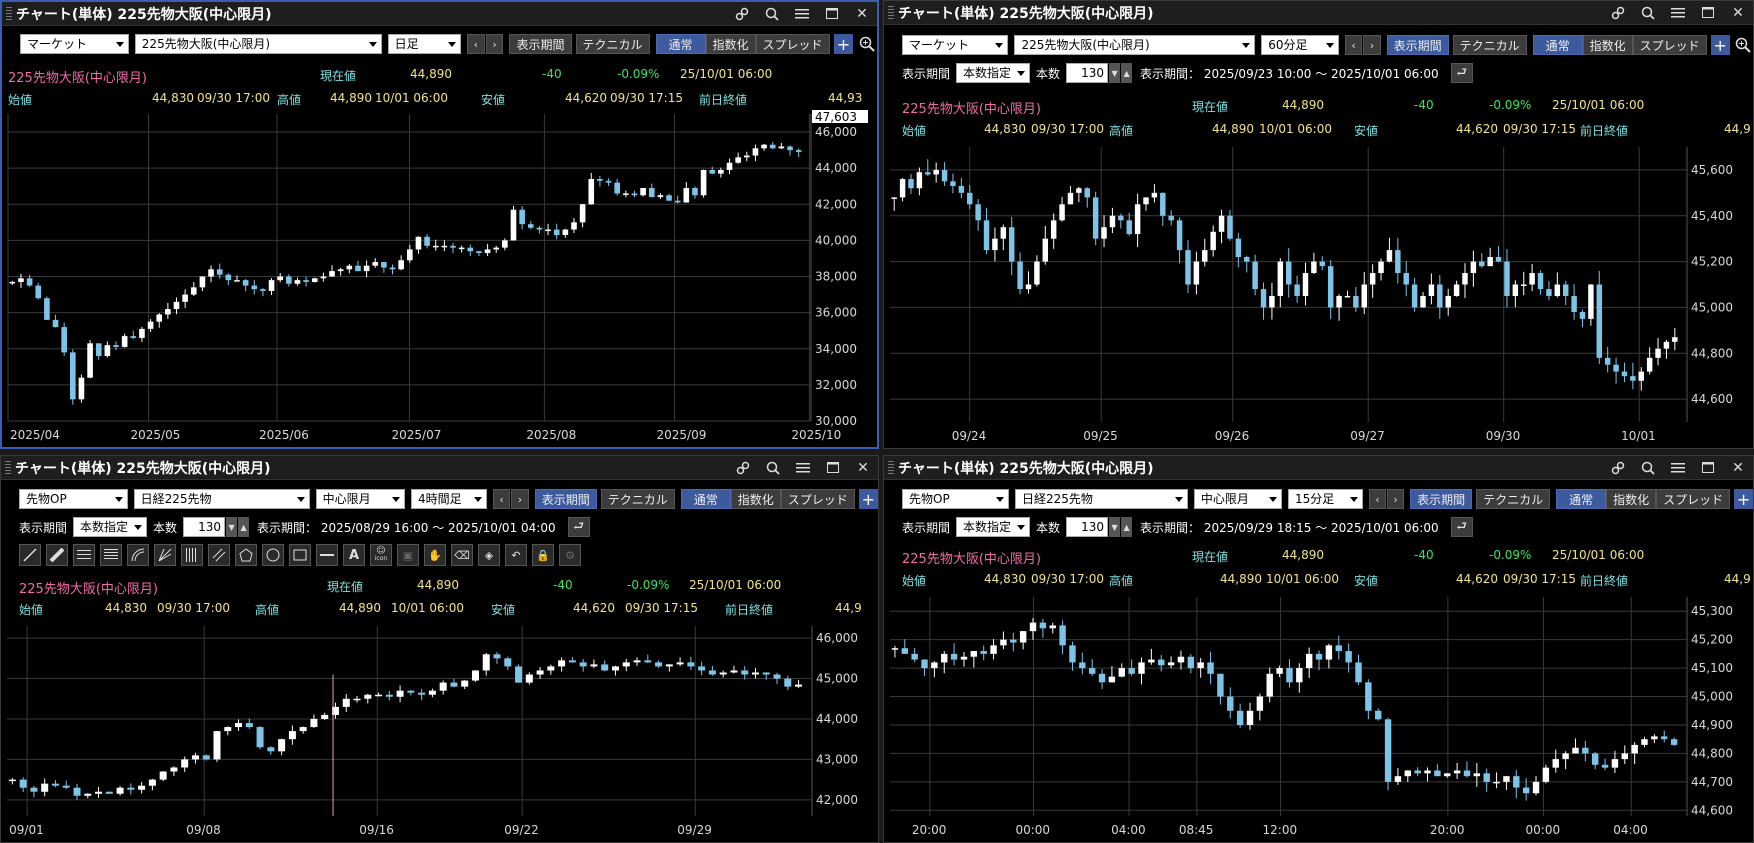 This screenshot has height=843, width=1754. Describe the element at coordinates (743, 468) in the screenshot. I see `link-icon` at that location.